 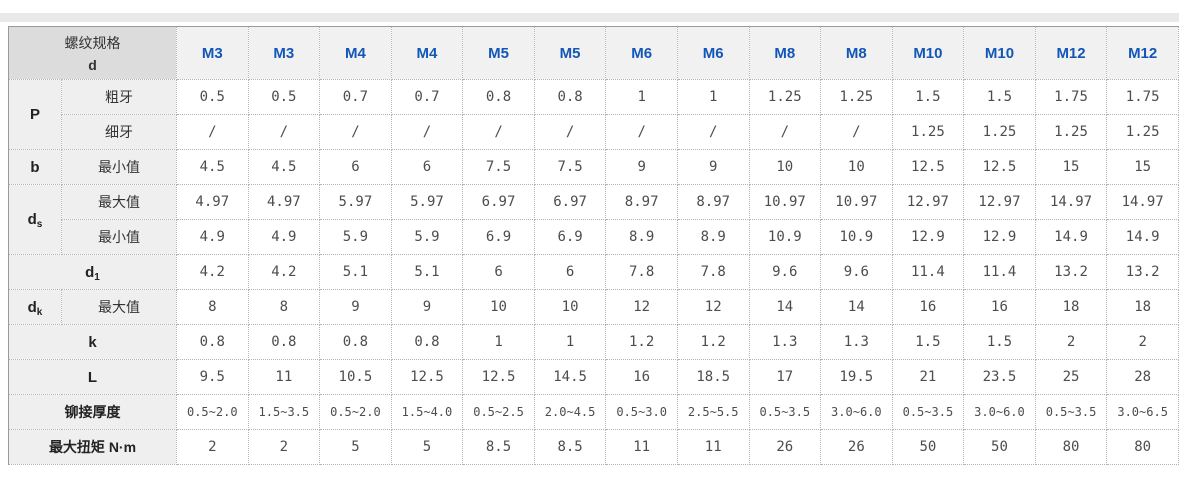 I want to click on data-cell: 28, so click(x=1142, y=377).